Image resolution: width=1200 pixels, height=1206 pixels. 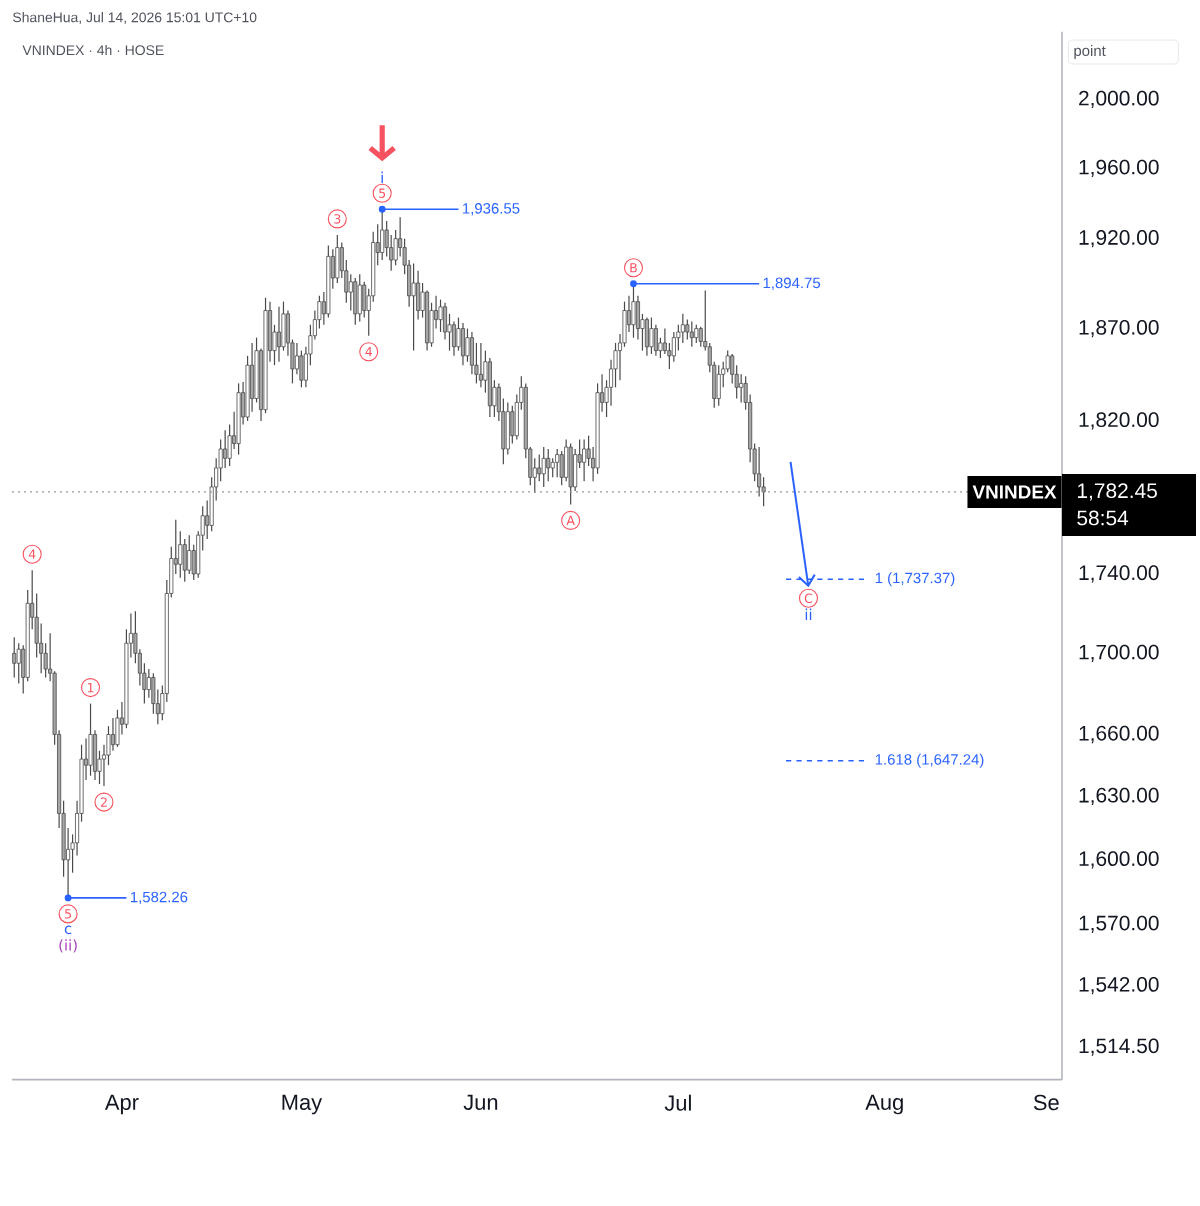 I want to click on x-tick-label: Se, so click(x=1046, y=1102).